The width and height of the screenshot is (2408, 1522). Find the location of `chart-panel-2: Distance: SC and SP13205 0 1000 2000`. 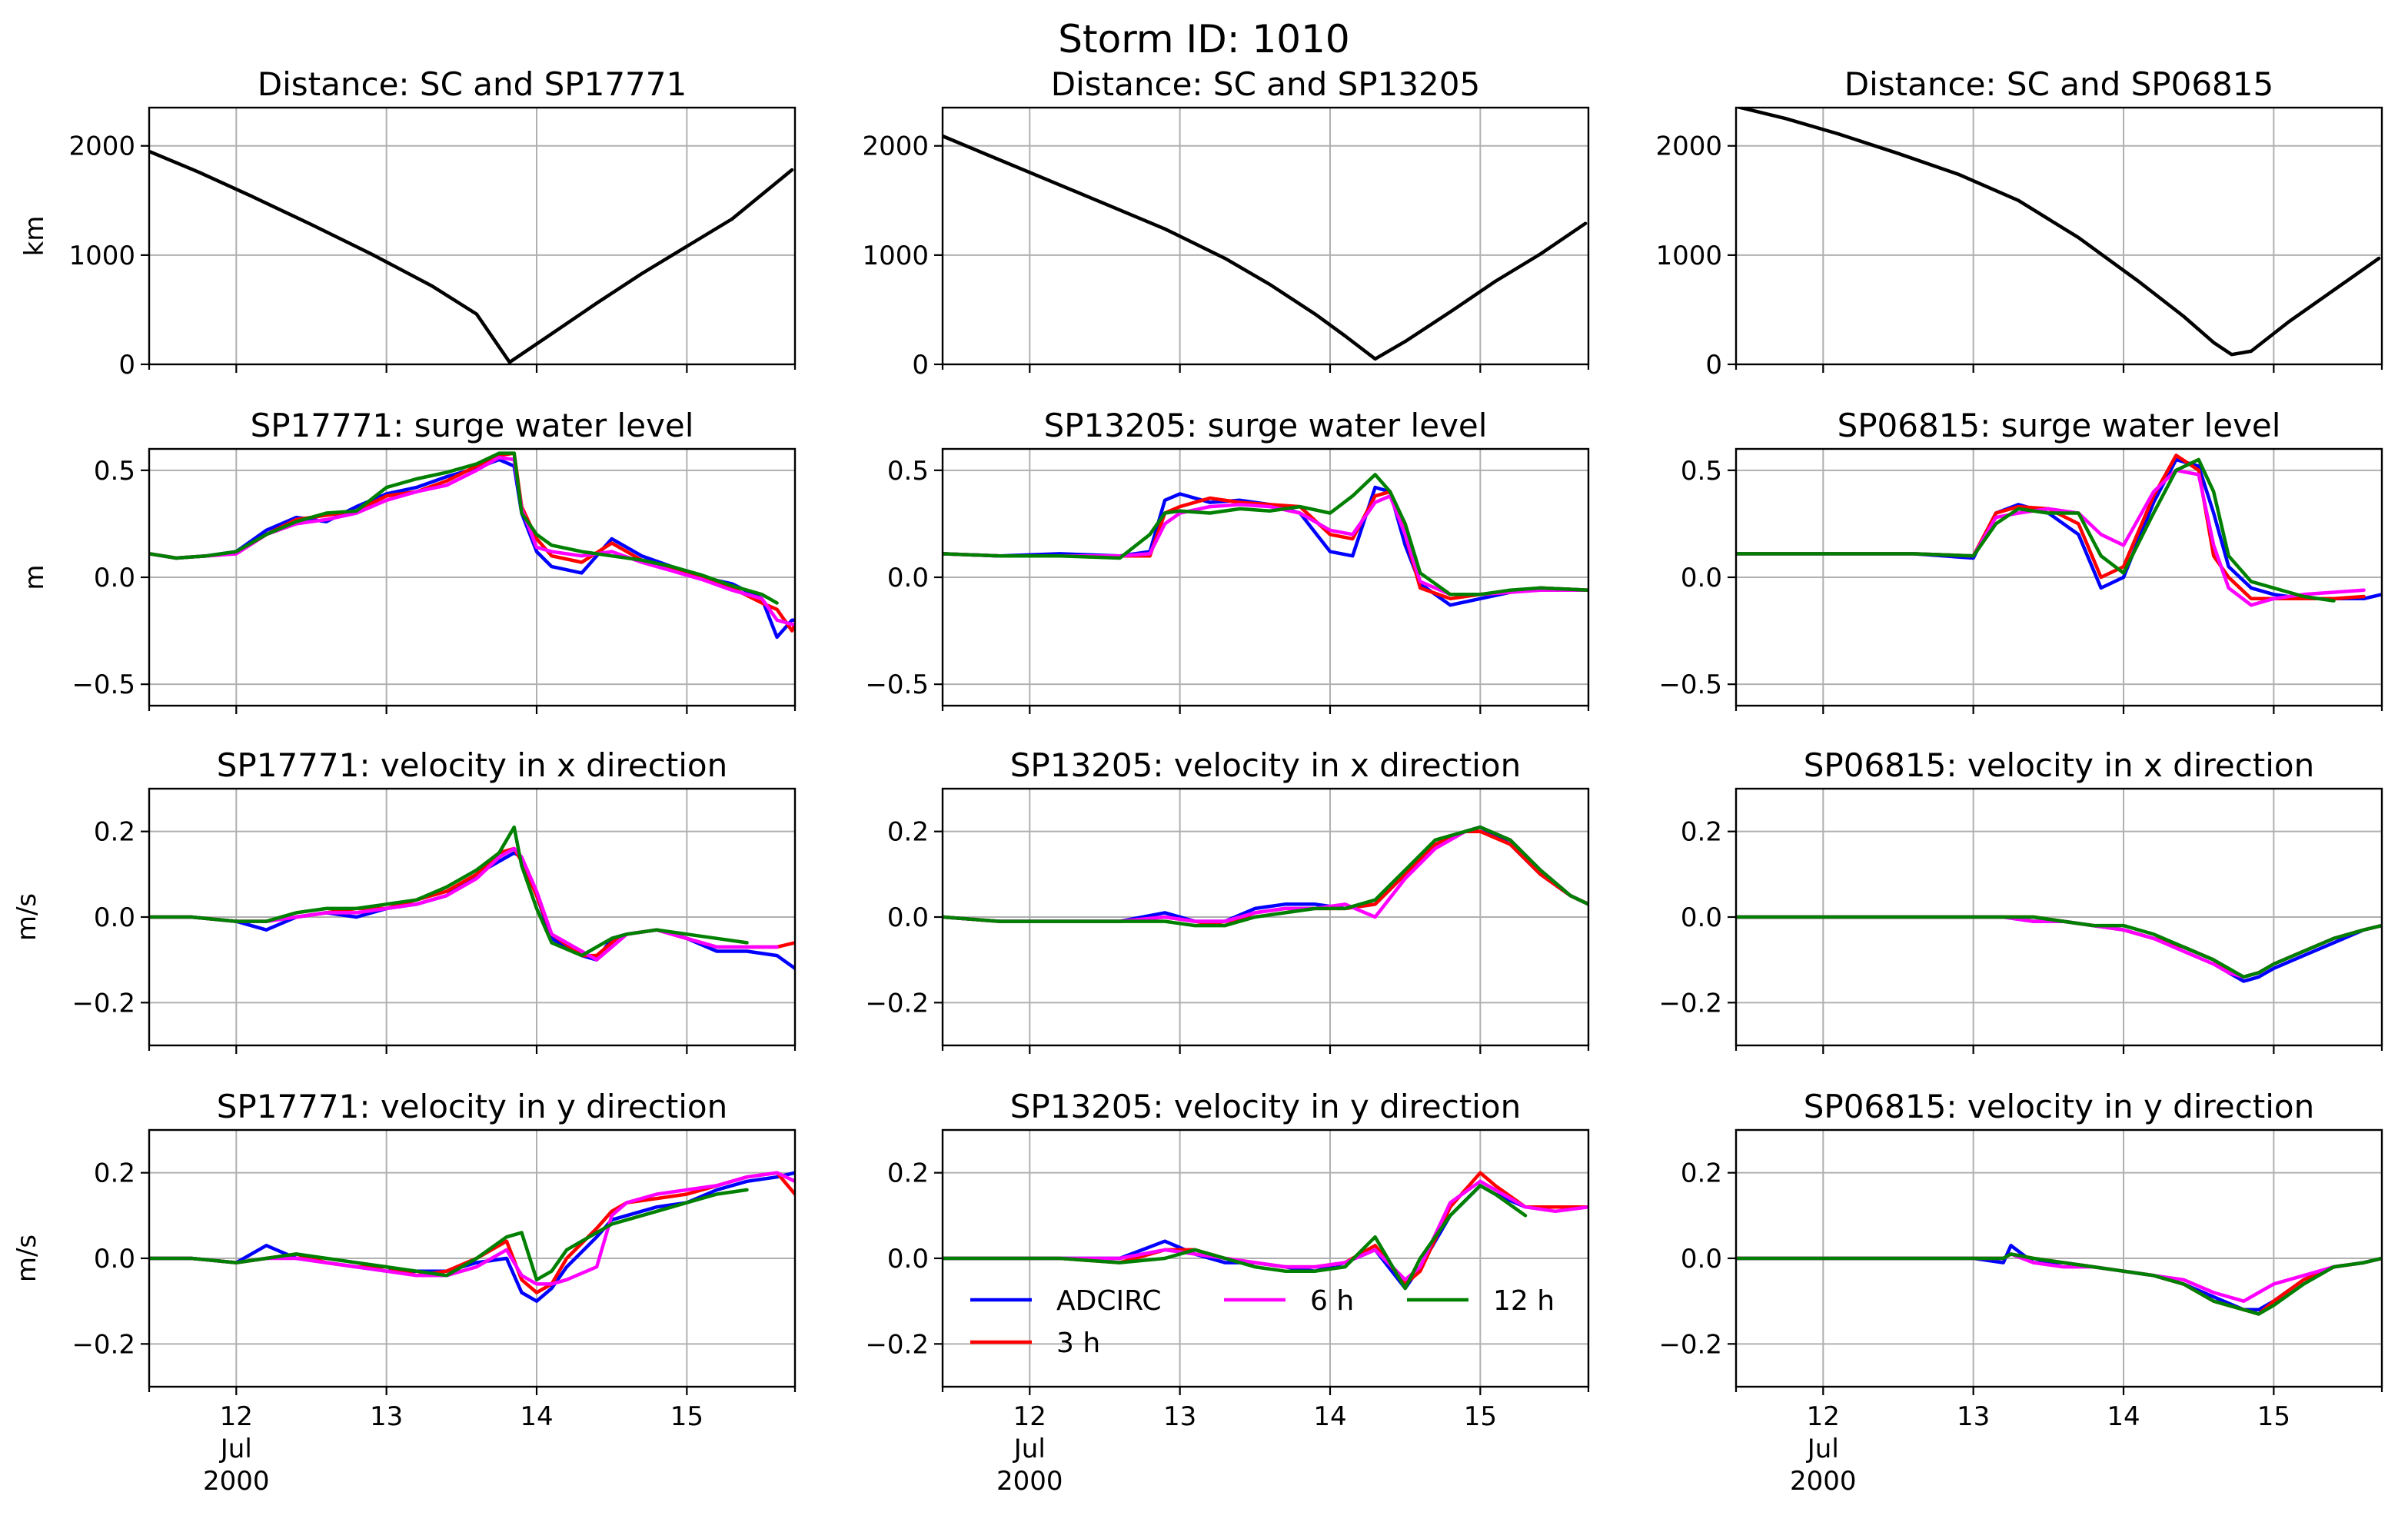

chart-panel-2: Distance: SC and SP13205 0 1000 2000 is located at coordinates (1226, 222).